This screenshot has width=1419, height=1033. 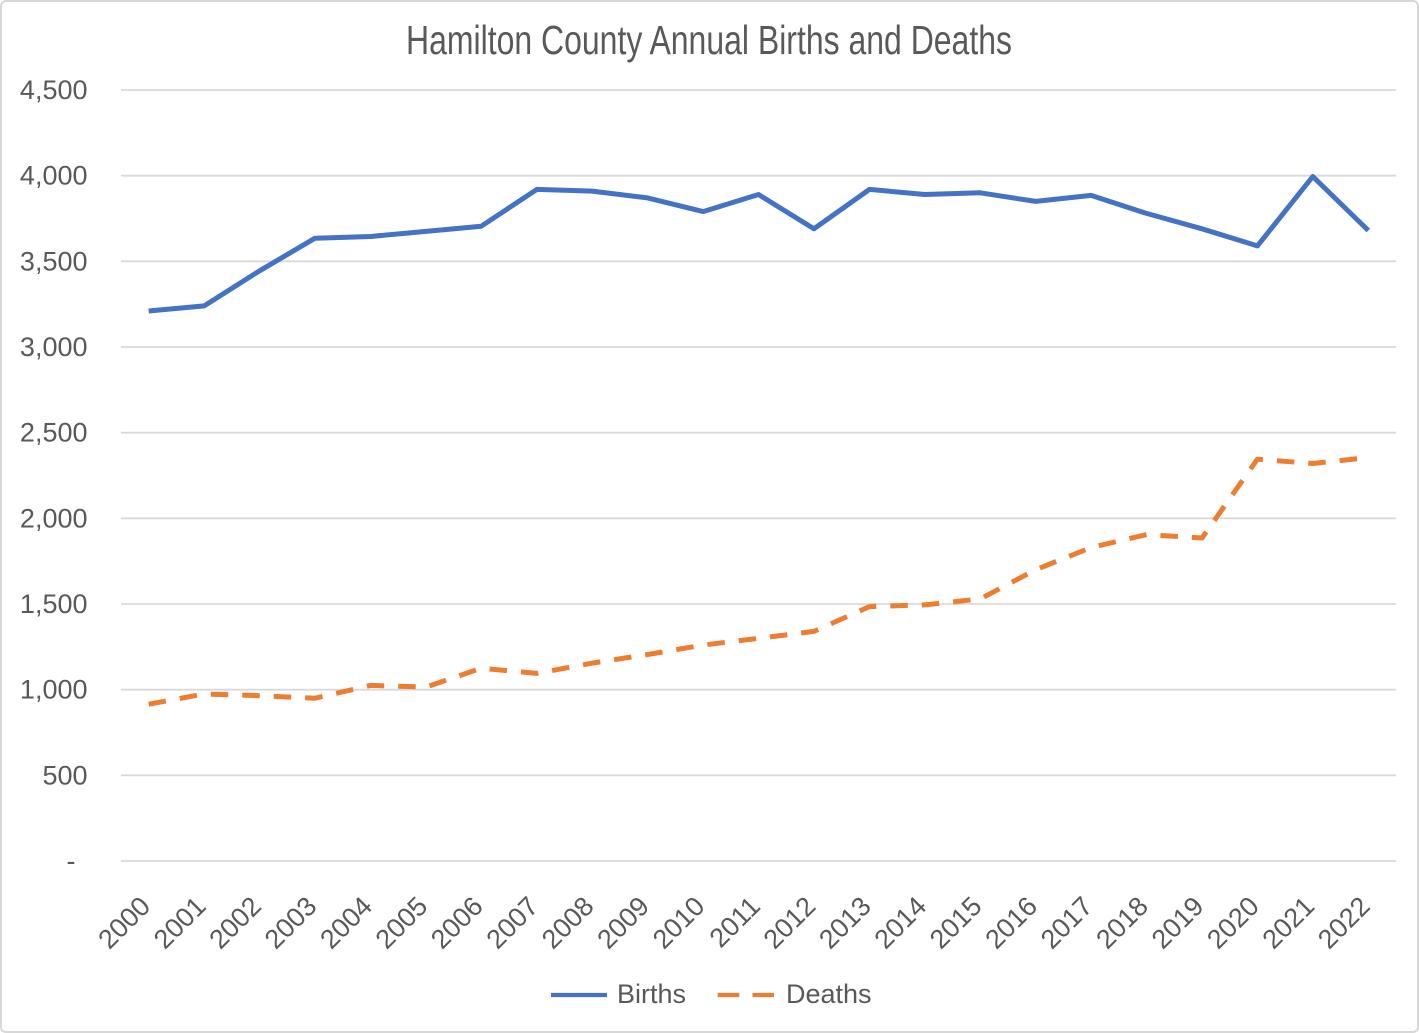 What do you see at coordinates (709, 40) in the screenshot?
I see `svg-text:Hamilton County Annual Births: Hamilton County Annual Births and Deaths` at bounding box center [709, 40].